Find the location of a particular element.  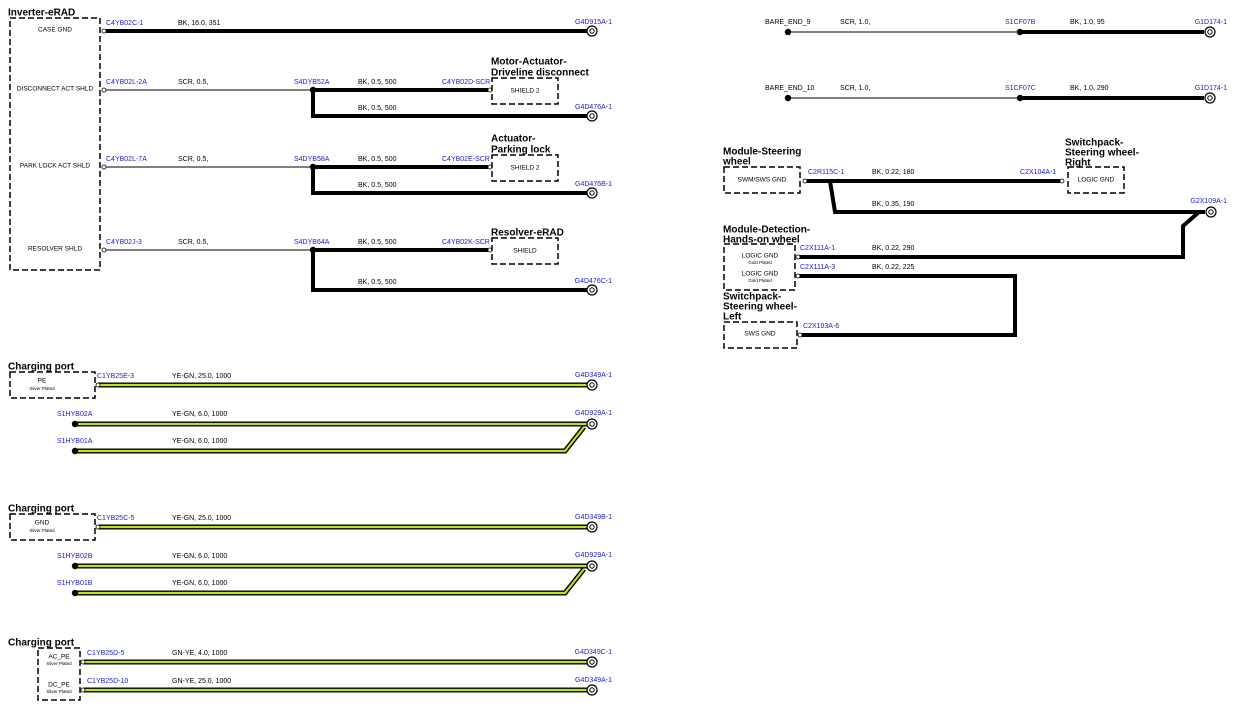

label: RESOLVER SHLD is located at coordinates (55, 249).